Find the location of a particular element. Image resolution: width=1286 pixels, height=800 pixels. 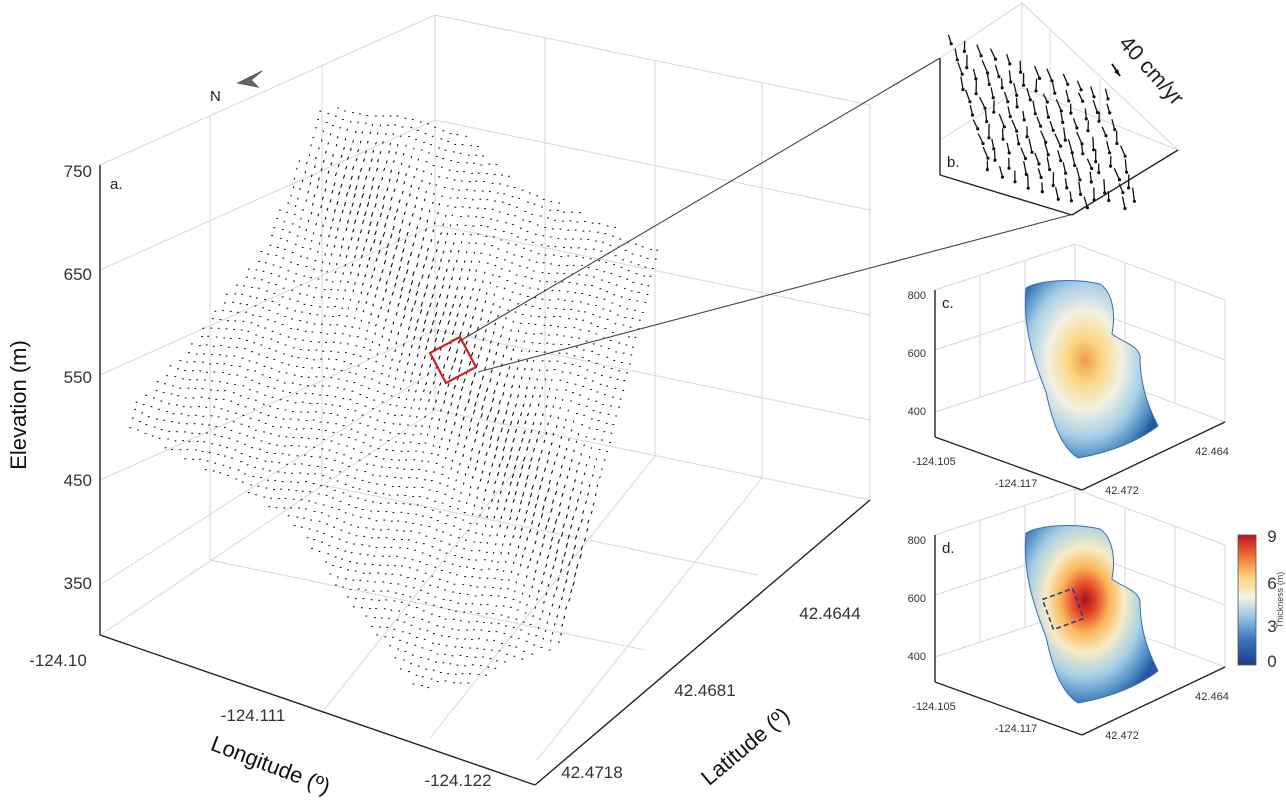

latitude-tick-label: 42.4718 is located at coordinates (591, 772).